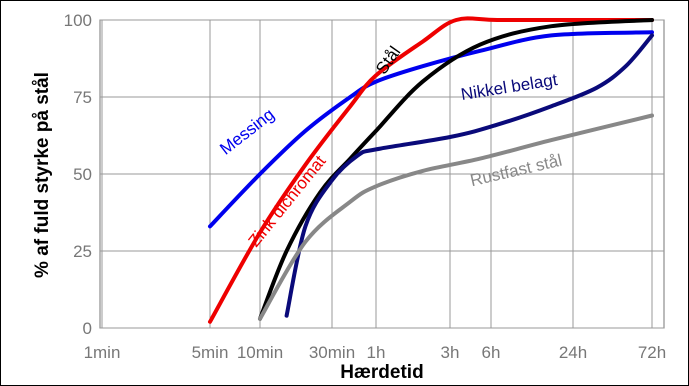 This screenshot has height=386, width=689. I want to click on x-tick-label: 1h, so click(376, 352).